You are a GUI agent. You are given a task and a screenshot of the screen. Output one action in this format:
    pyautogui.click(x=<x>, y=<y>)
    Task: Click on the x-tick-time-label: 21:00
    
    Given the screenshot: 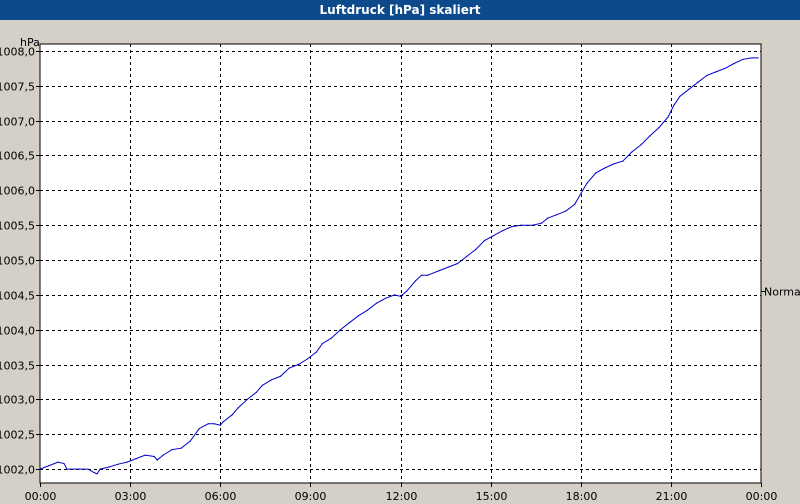 What is the action you would take?
    pyautogui.click(x=672, y=495)
    